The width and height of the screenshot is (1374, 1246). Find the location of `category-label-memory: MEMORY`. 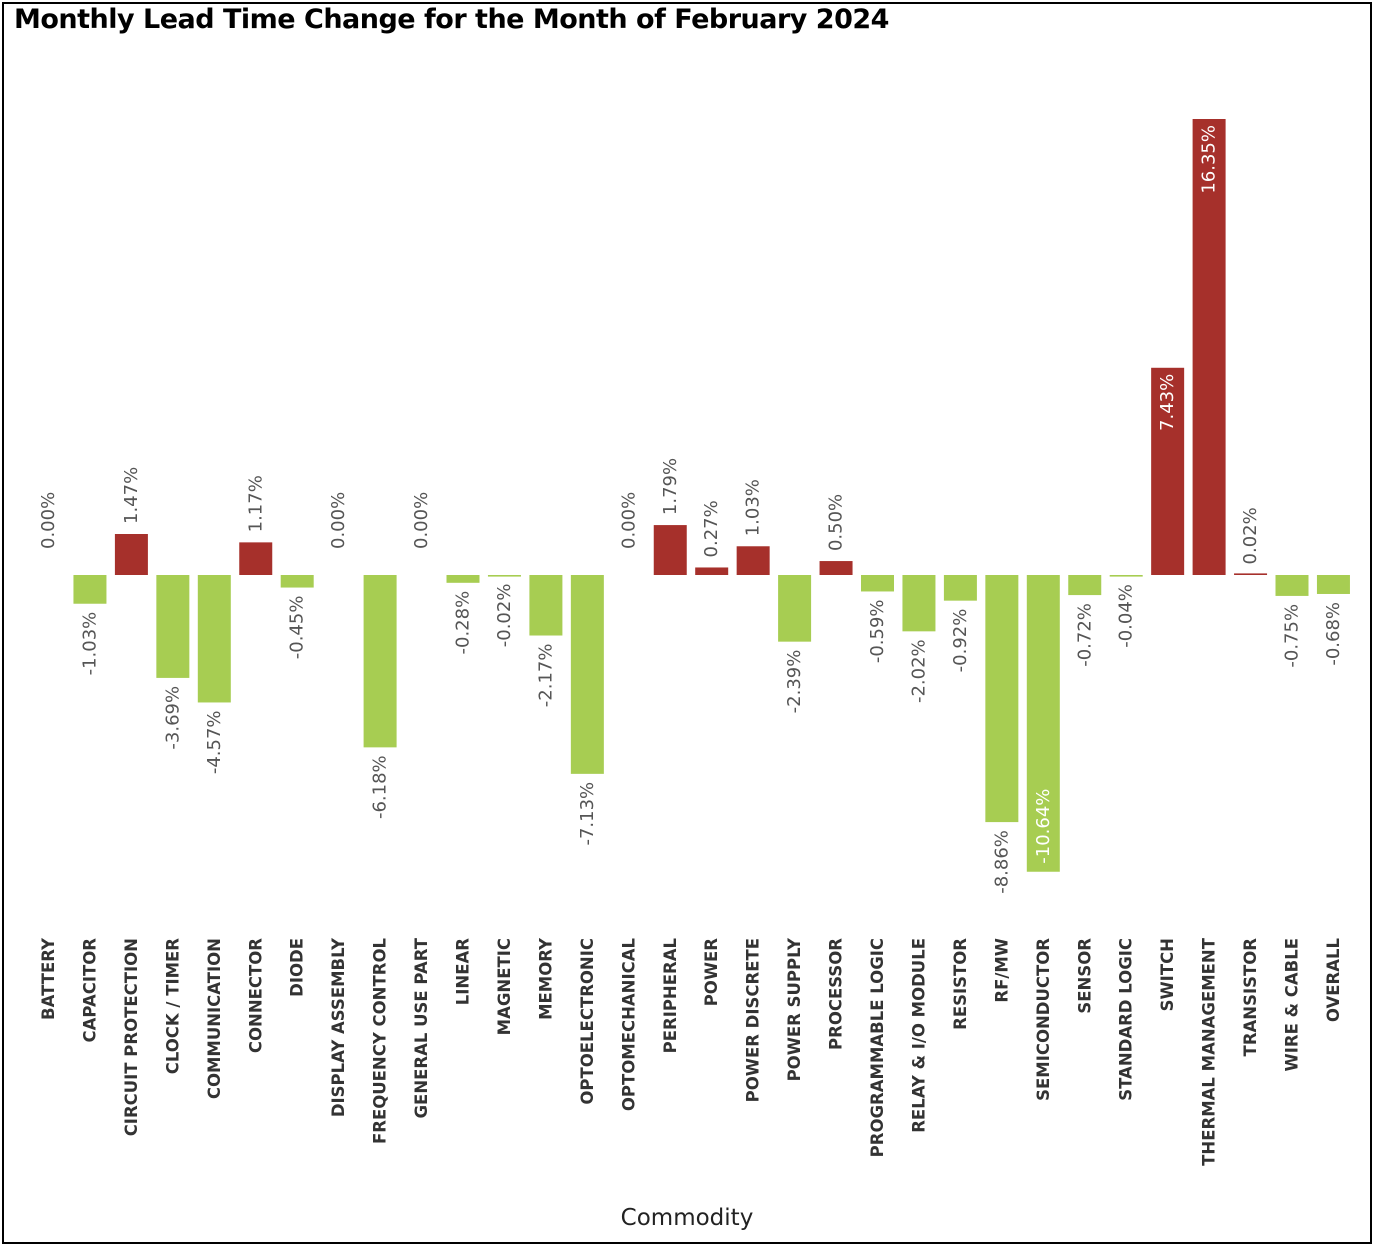

category-label-memory: MEMORY is located at coordinates (545, 978).